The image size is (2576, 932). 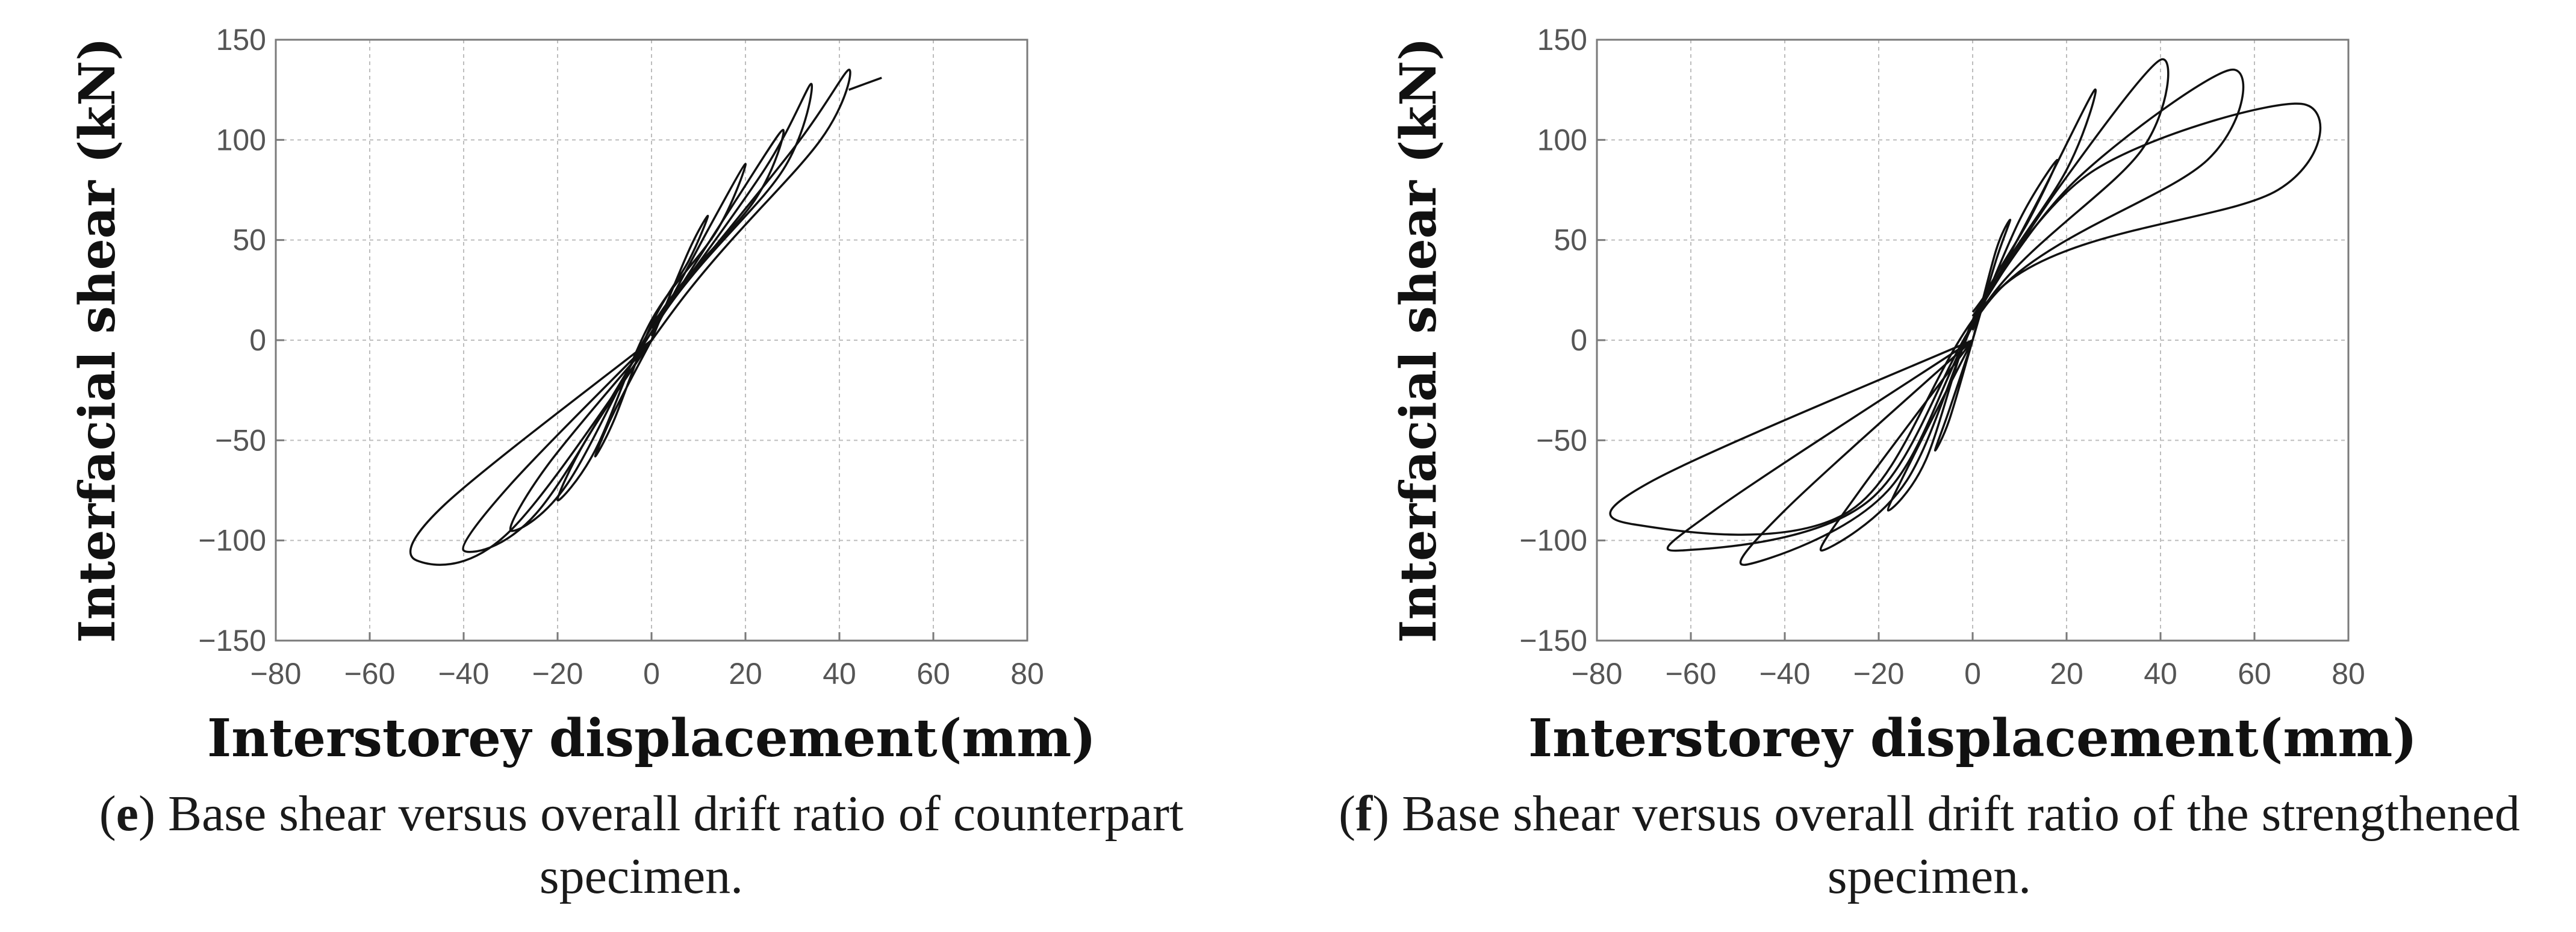 What do you see at coordinates (127, 814) in the screenshot?
I see `caption-e-letter: e` at bounding box center [127, 814].